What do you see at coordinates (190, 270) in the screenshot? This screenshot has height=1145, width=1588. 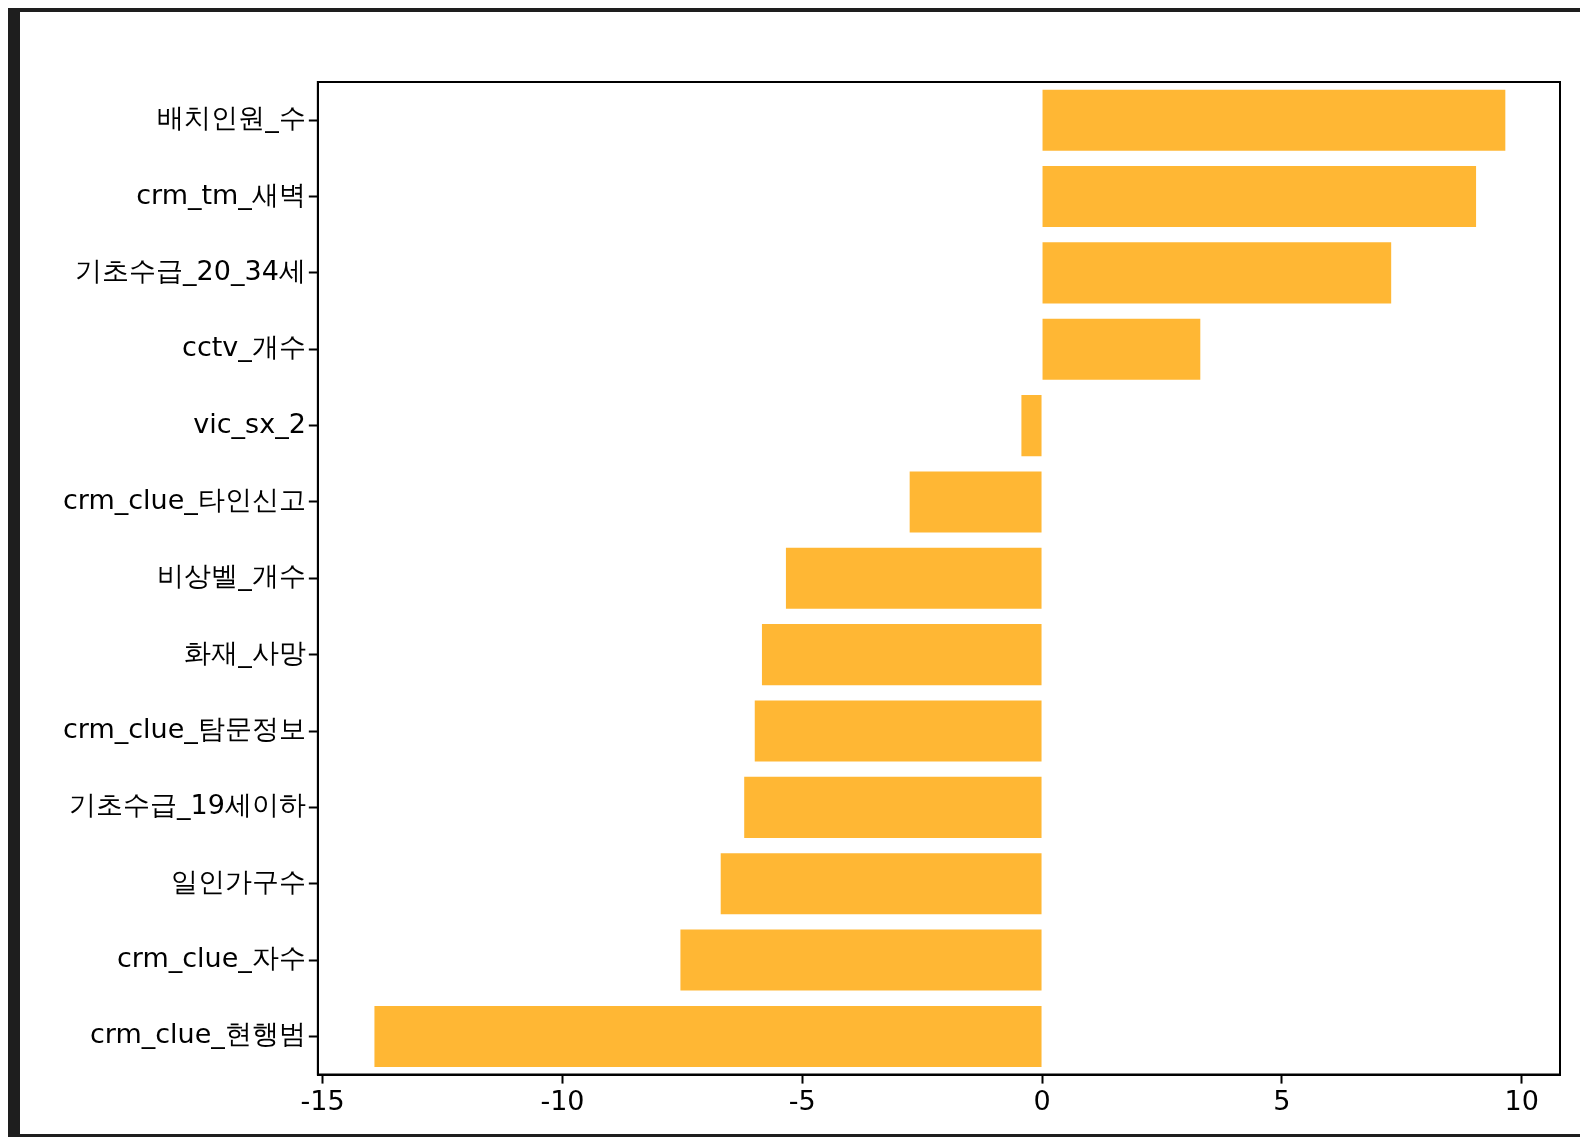 I see `y-tick-label: 기초수급_20_34세` at bounding box center [190, 270].